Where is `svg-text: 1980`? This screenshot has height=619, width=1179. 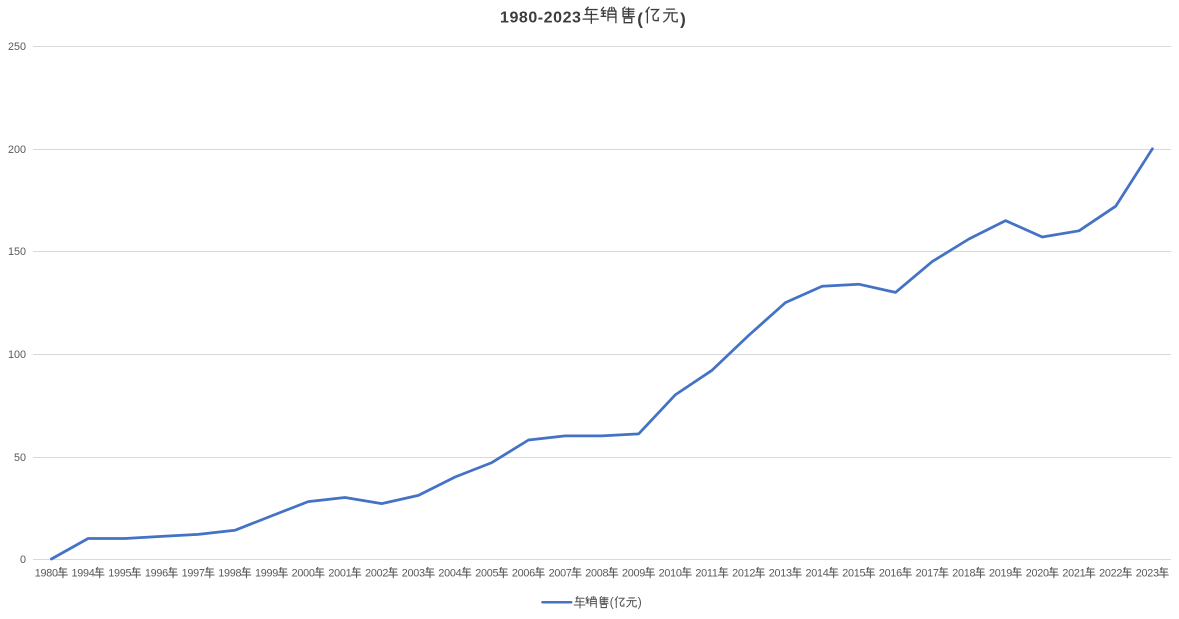 svg-text: 1980 is located at coordinates (46, 573).